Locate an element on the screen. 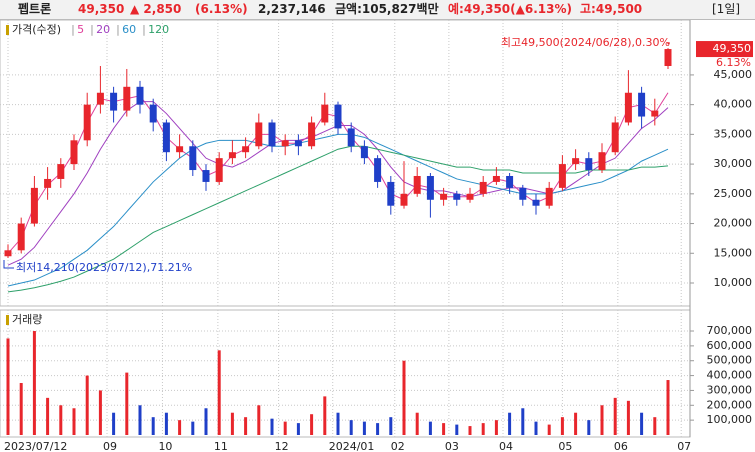 This screenshot has height=452, width=755. volume: 2,237,146 is located at coordinates (292, 9).